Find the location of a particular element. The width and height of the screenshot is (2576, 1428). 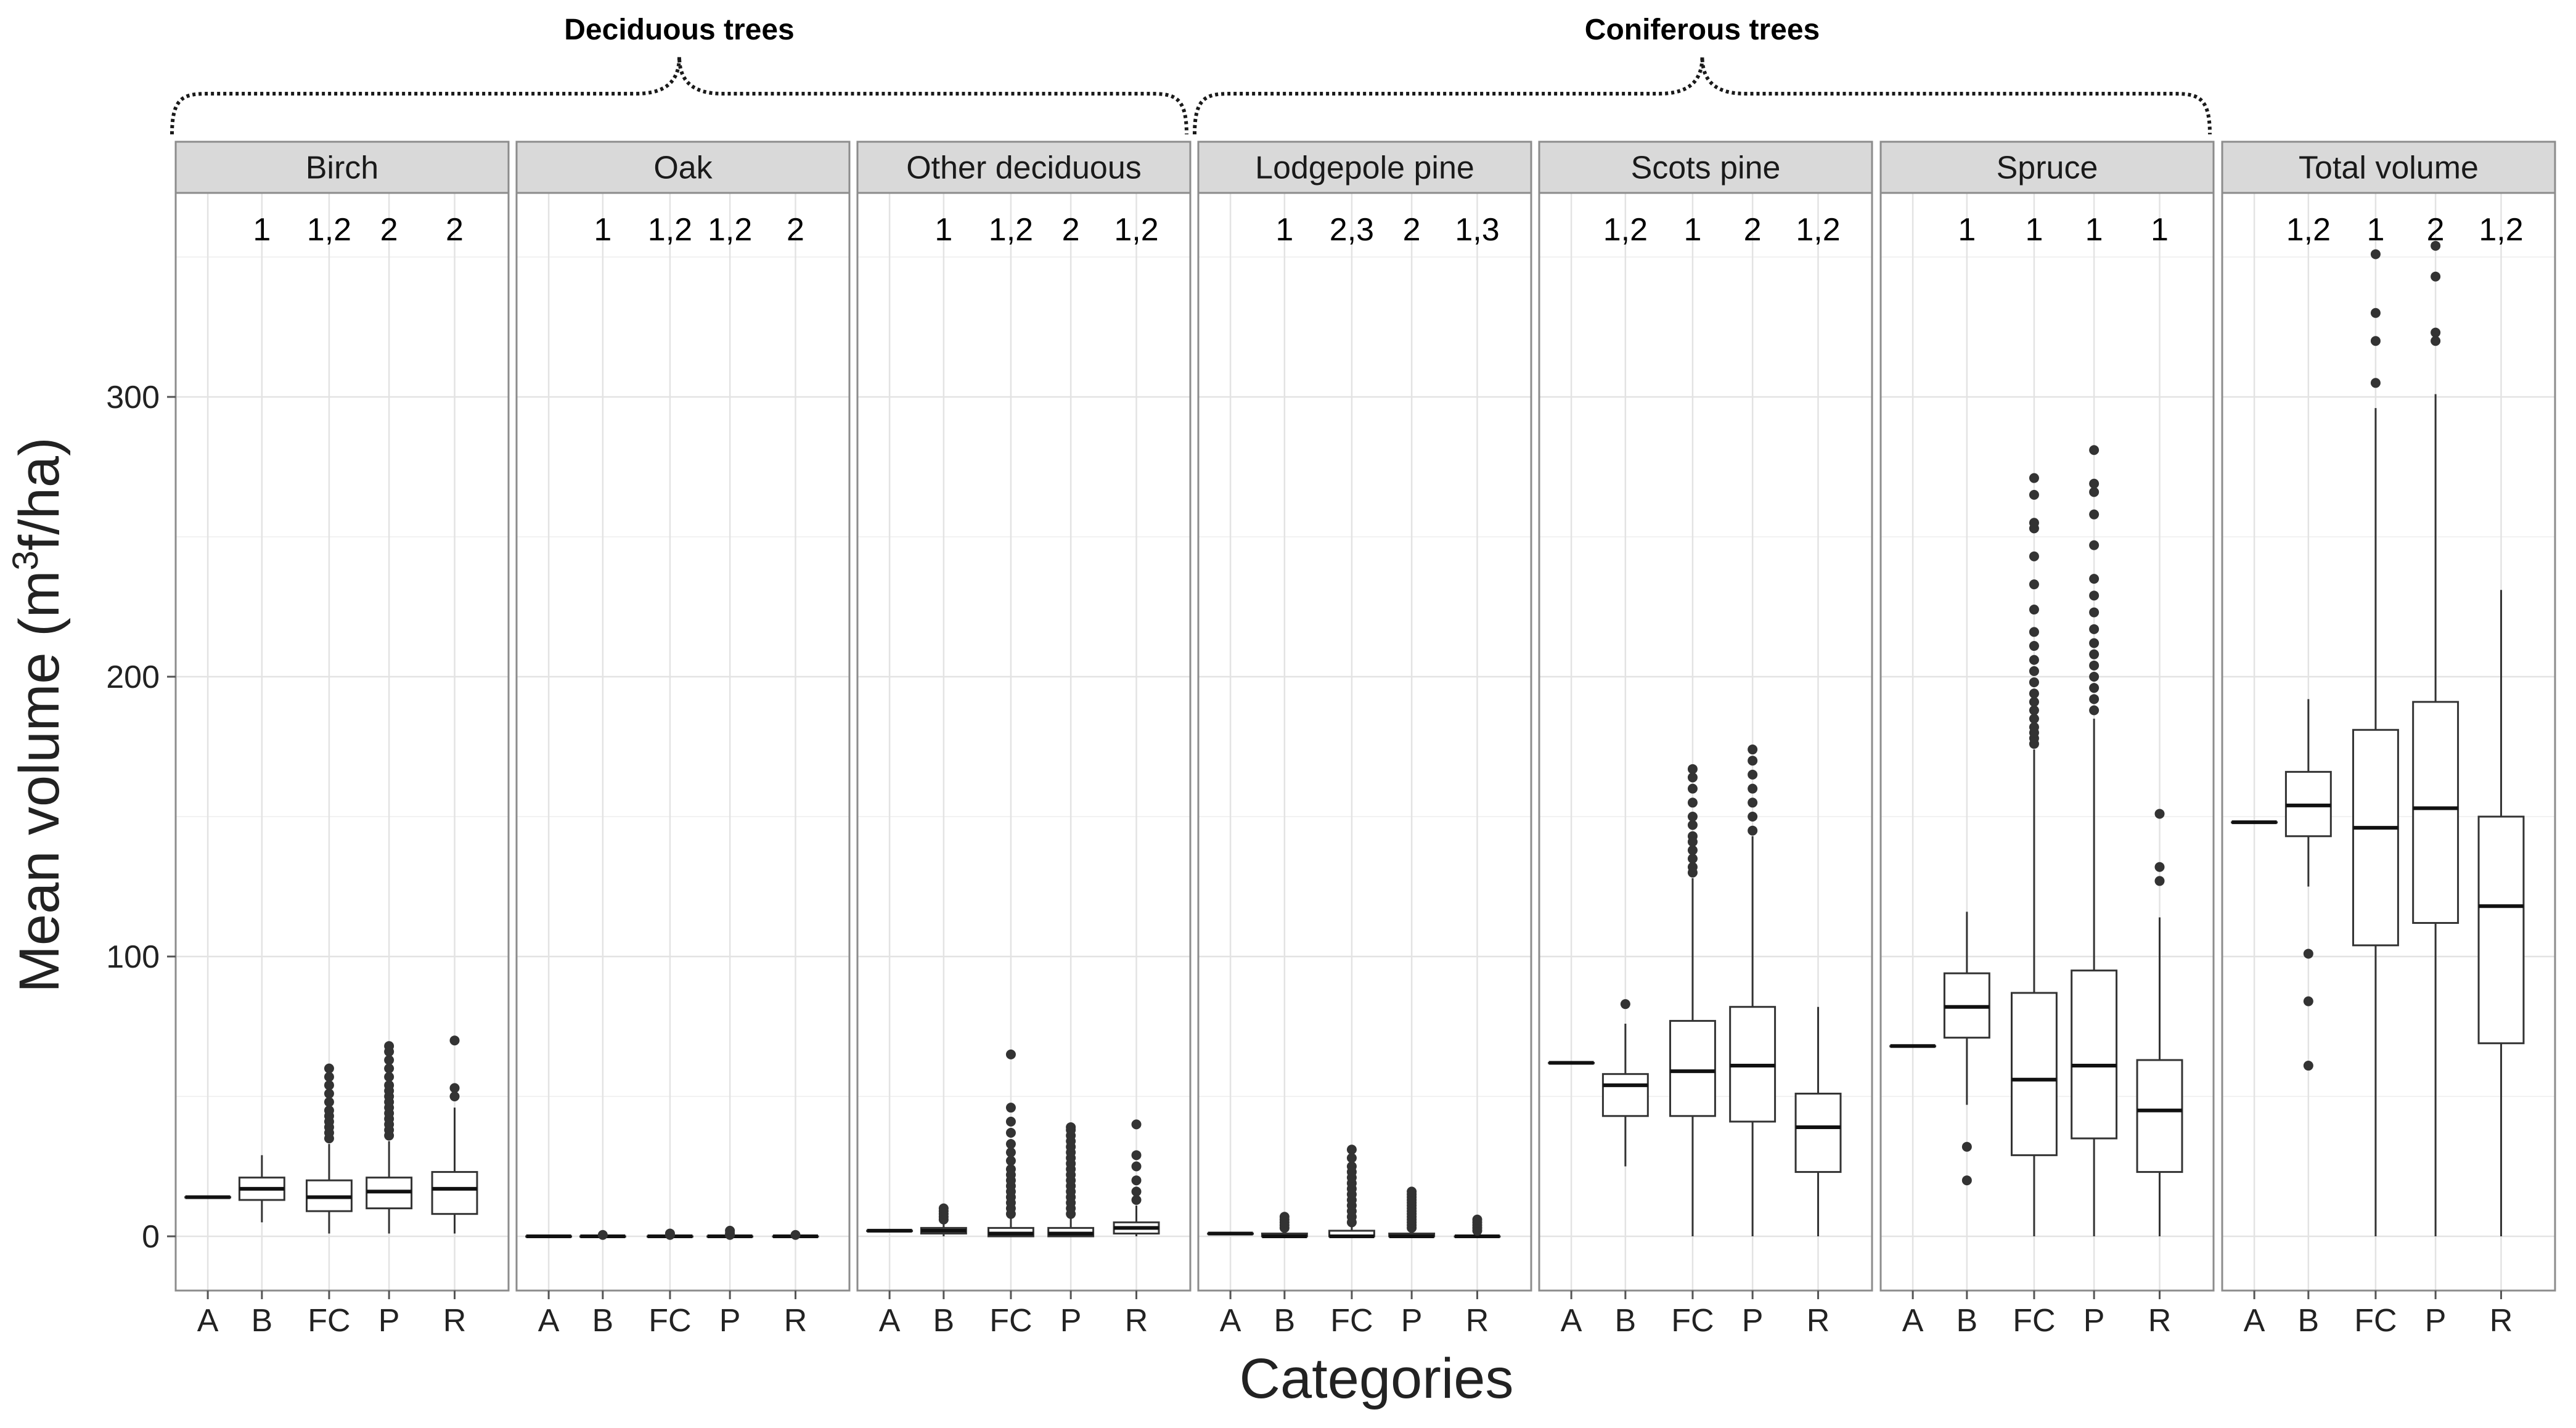

x-axis-title: Categories is located at coordinates (1377, 1378).